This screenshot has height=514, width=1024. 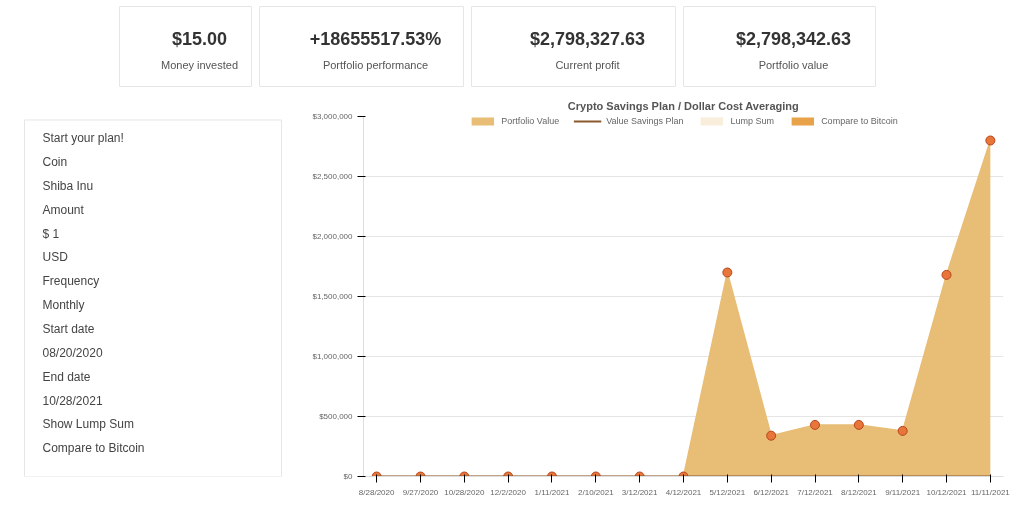 I want to click on x-tick-label: 6/12/2021, so click(x=771, y=492).